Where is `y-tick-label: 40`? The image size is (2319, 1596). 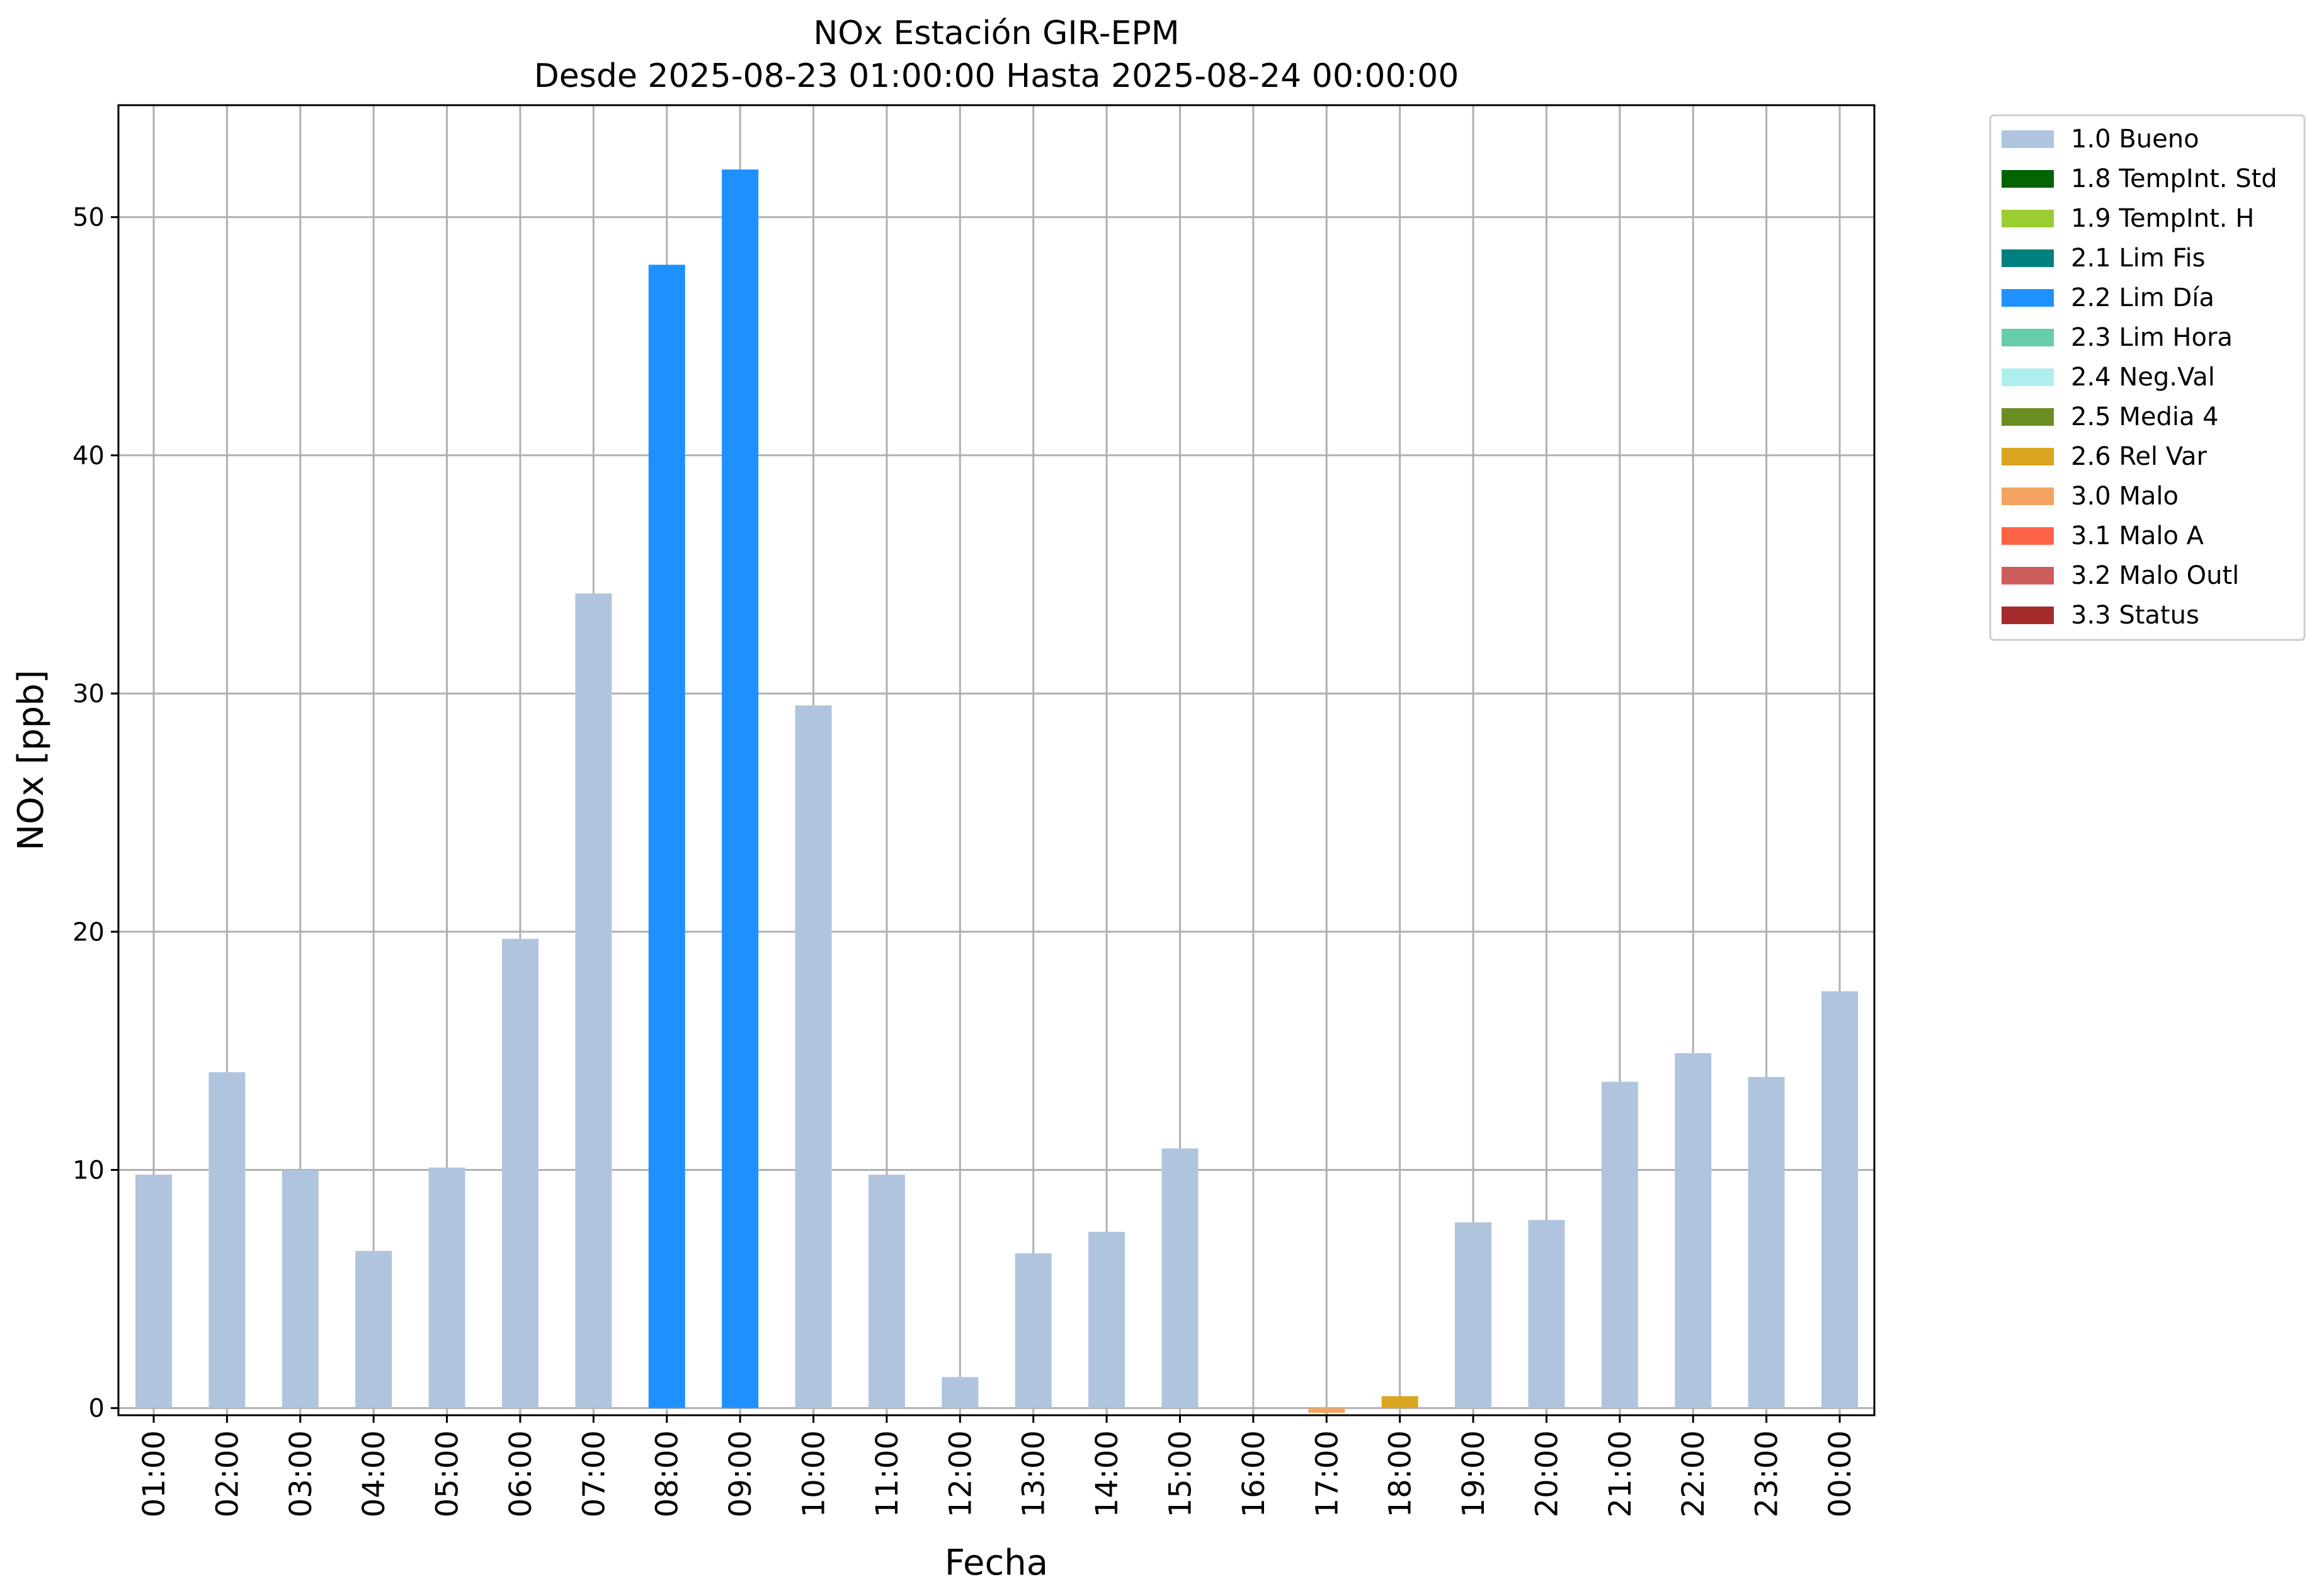
y-tick-label: 40 is located at coordinates (88, 456).